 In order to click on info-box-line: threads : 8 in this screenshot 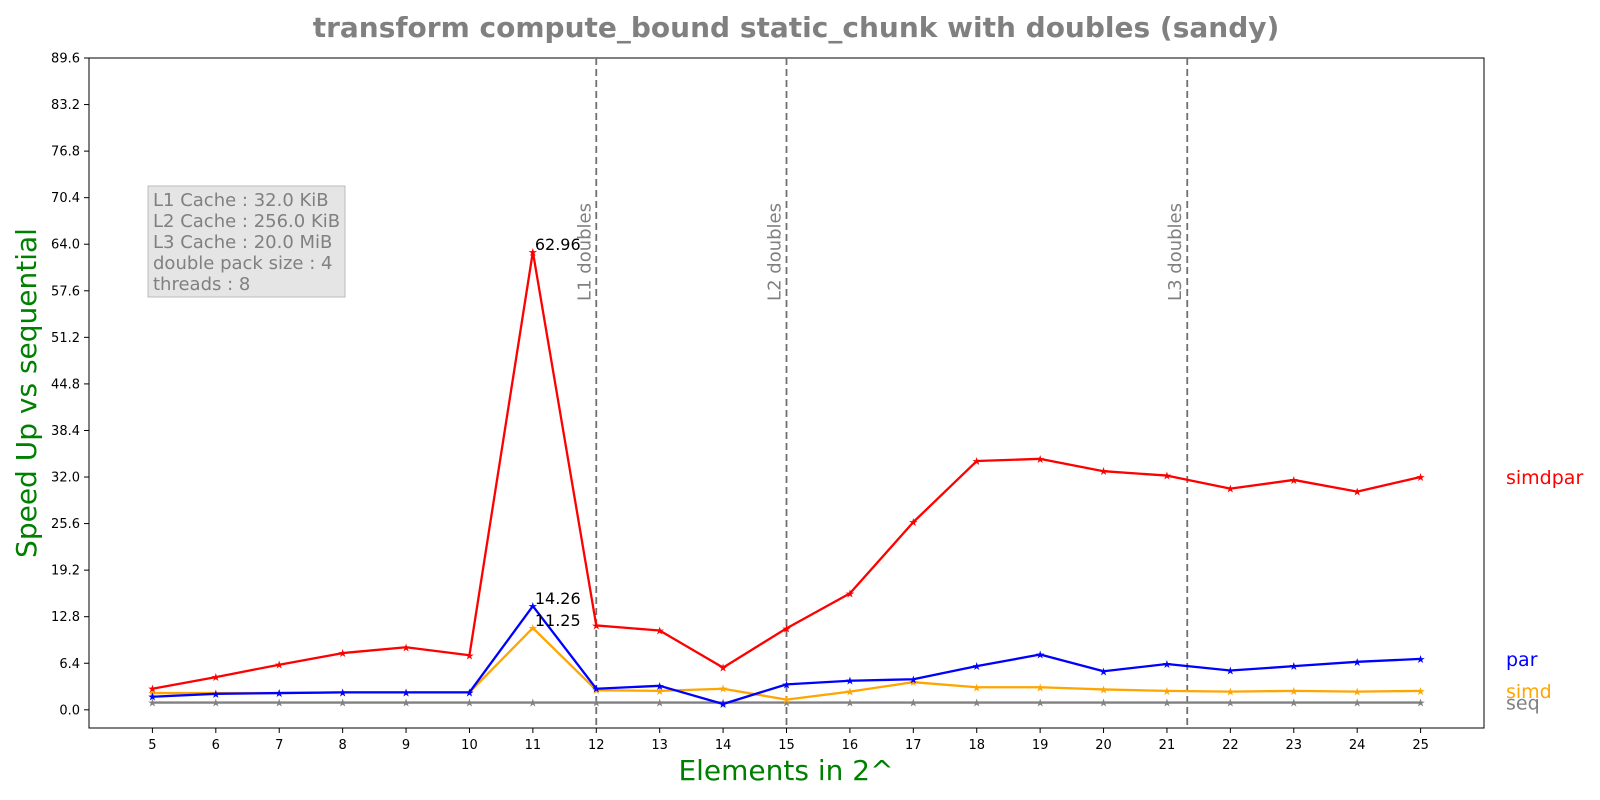, I will do `click(201, 284)`.